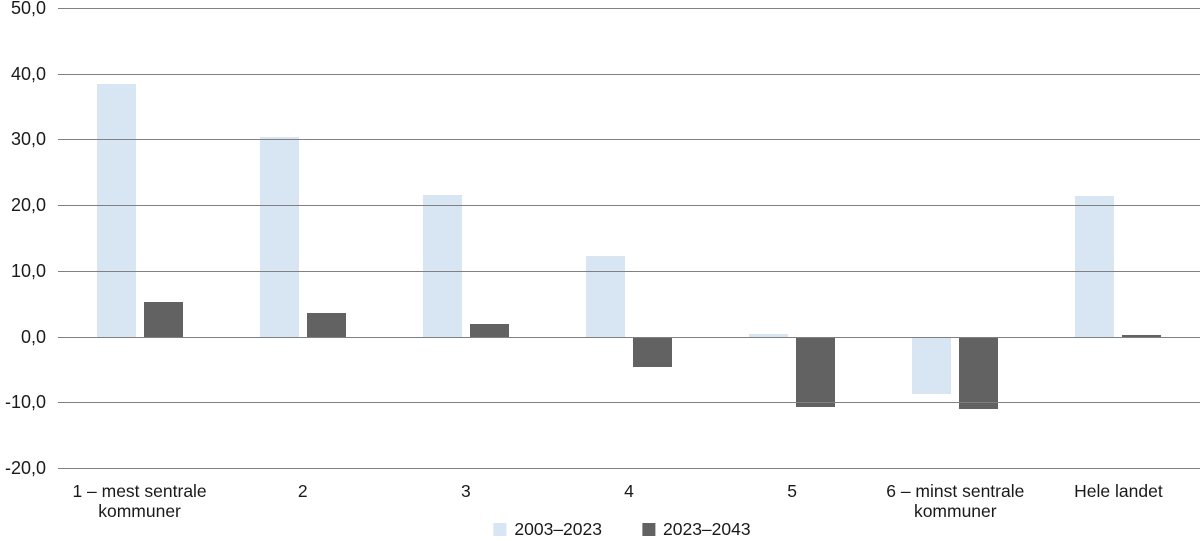  Describe the element at coordinates (792, 491) in the screenshot. I see `category-label-5: 5` at that location.